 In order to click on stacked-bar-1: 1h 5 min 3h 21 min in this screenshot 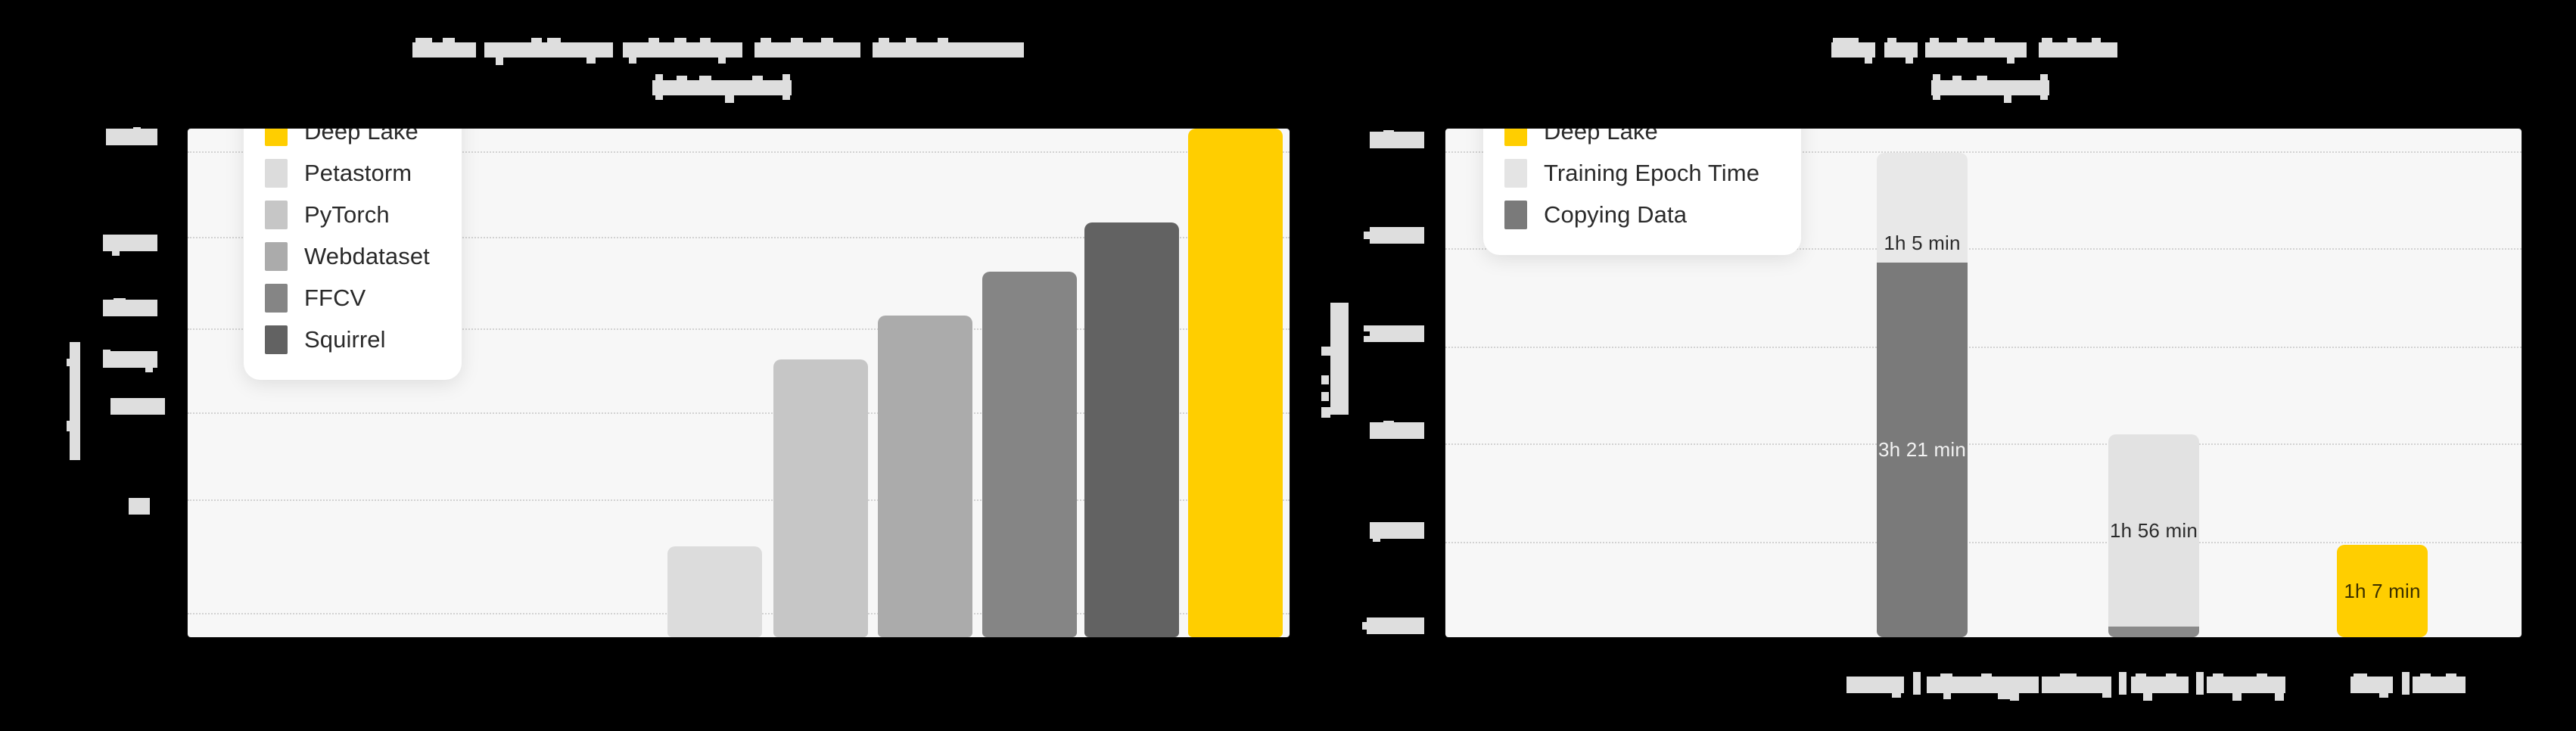, I will do `click(1922, 395)`.